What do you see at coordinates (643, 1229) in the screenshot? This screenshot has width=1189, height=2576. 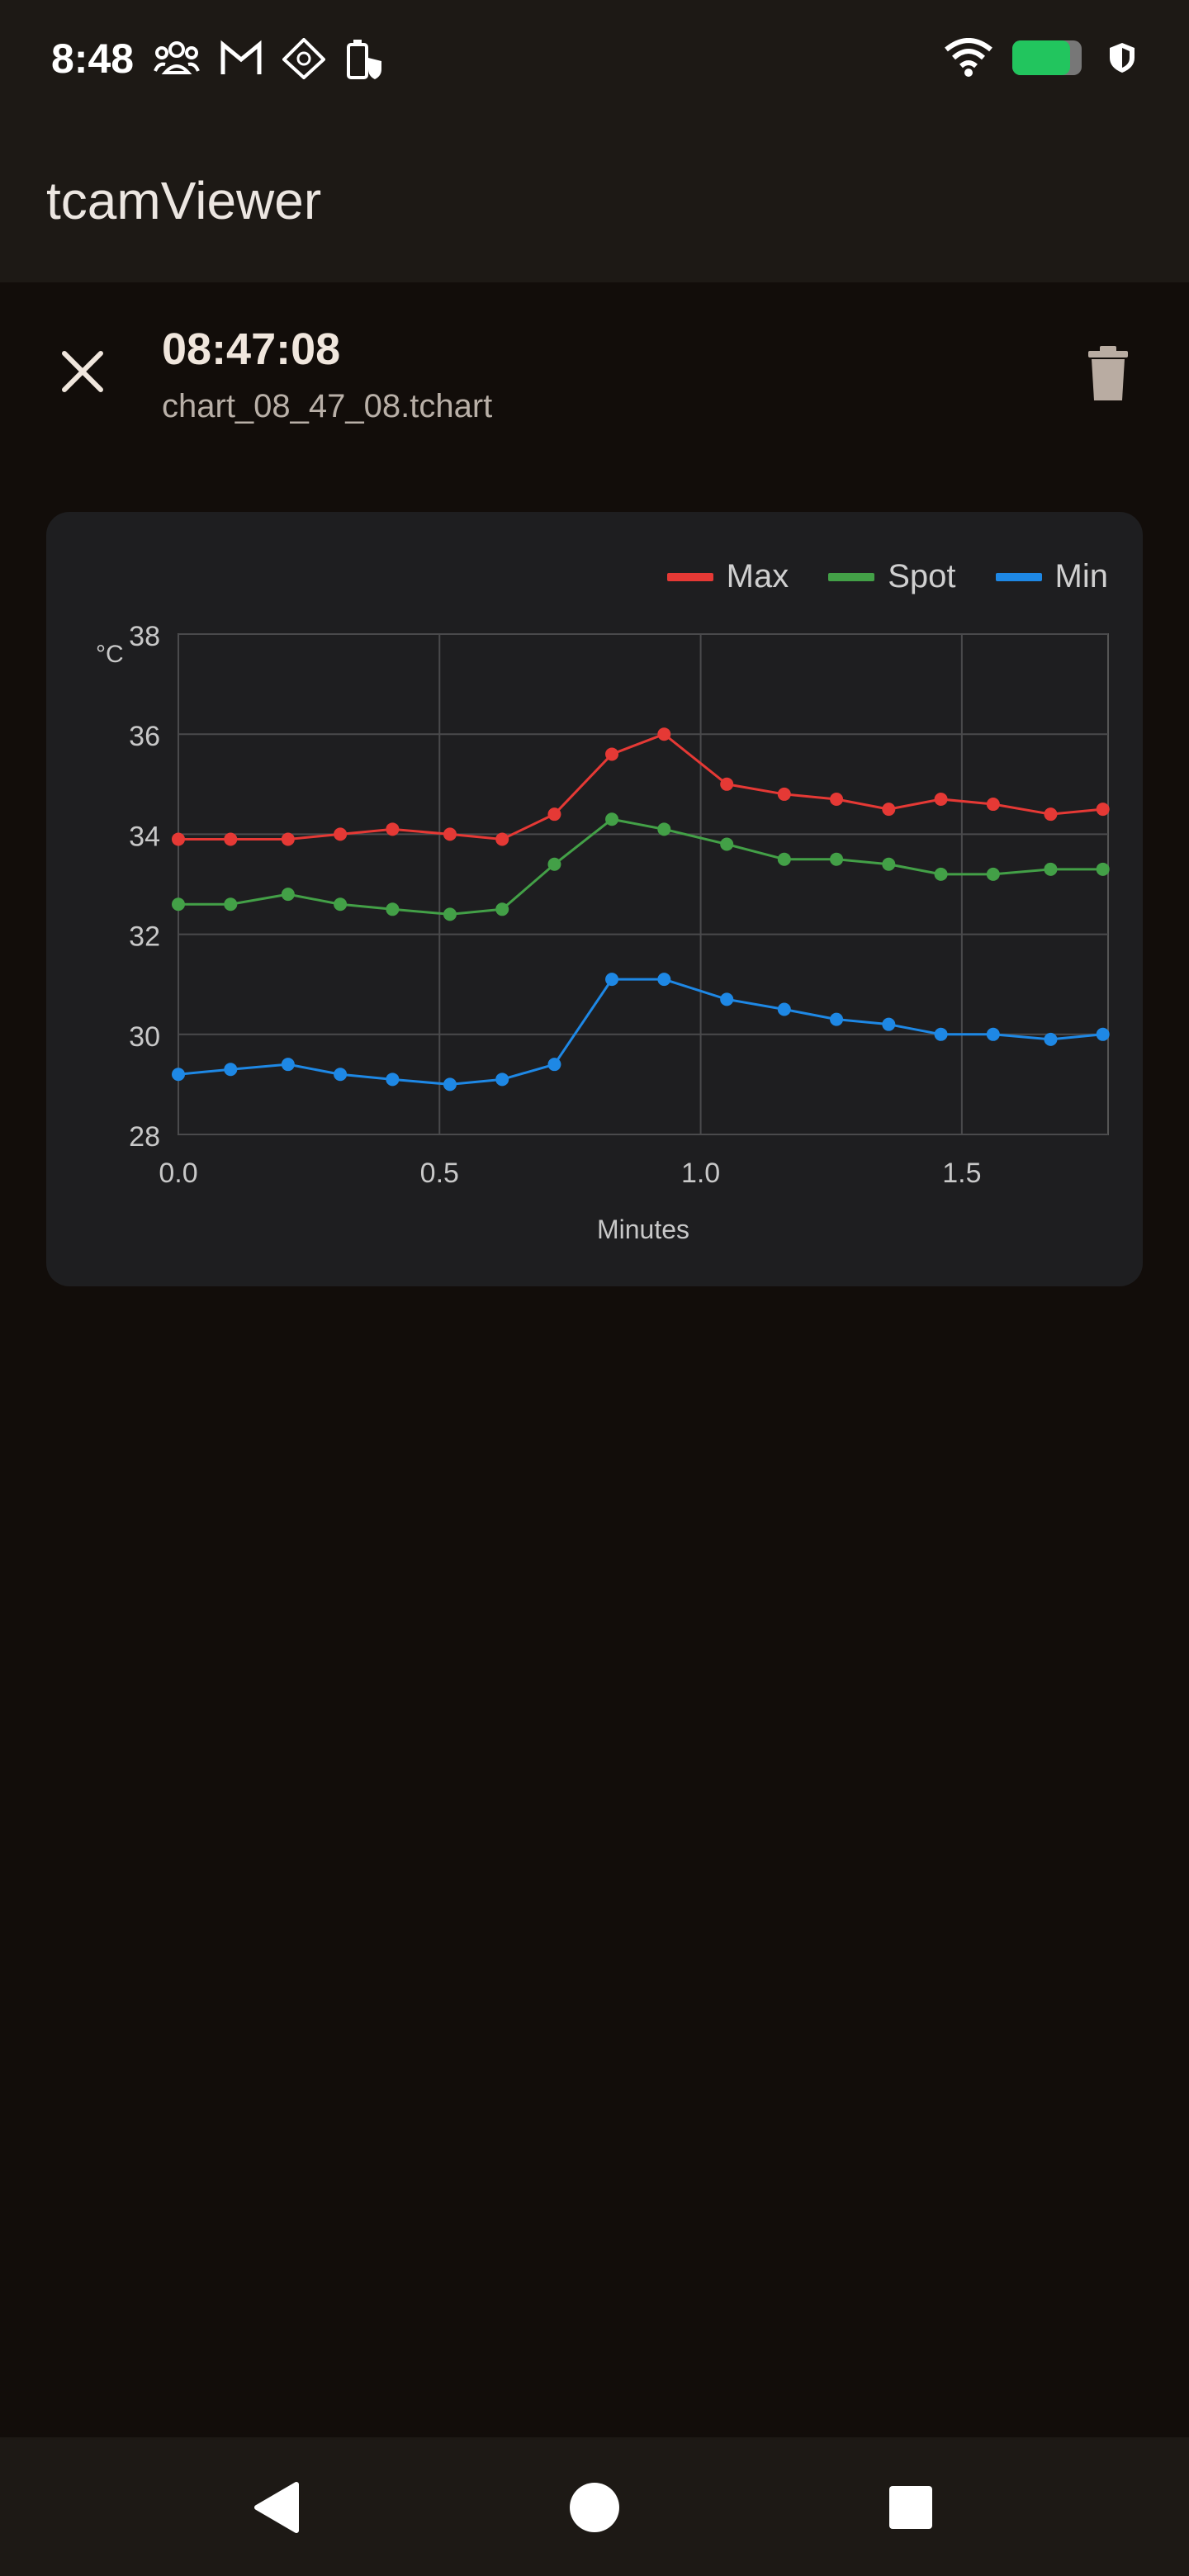 I see `x-axis-label: Minutes` at bounding box center [643, 1229].